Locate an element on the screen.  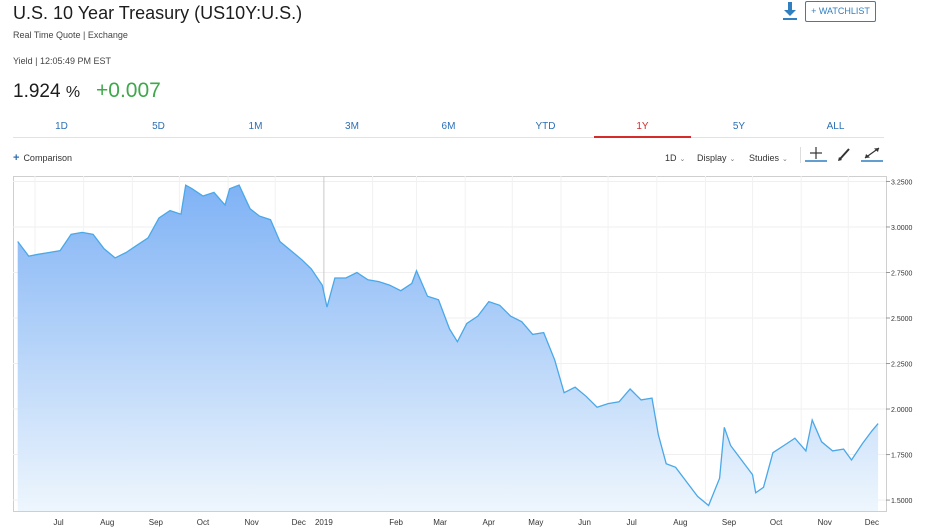
comparison-button: + Comparison is located at coordinates (42, 158).